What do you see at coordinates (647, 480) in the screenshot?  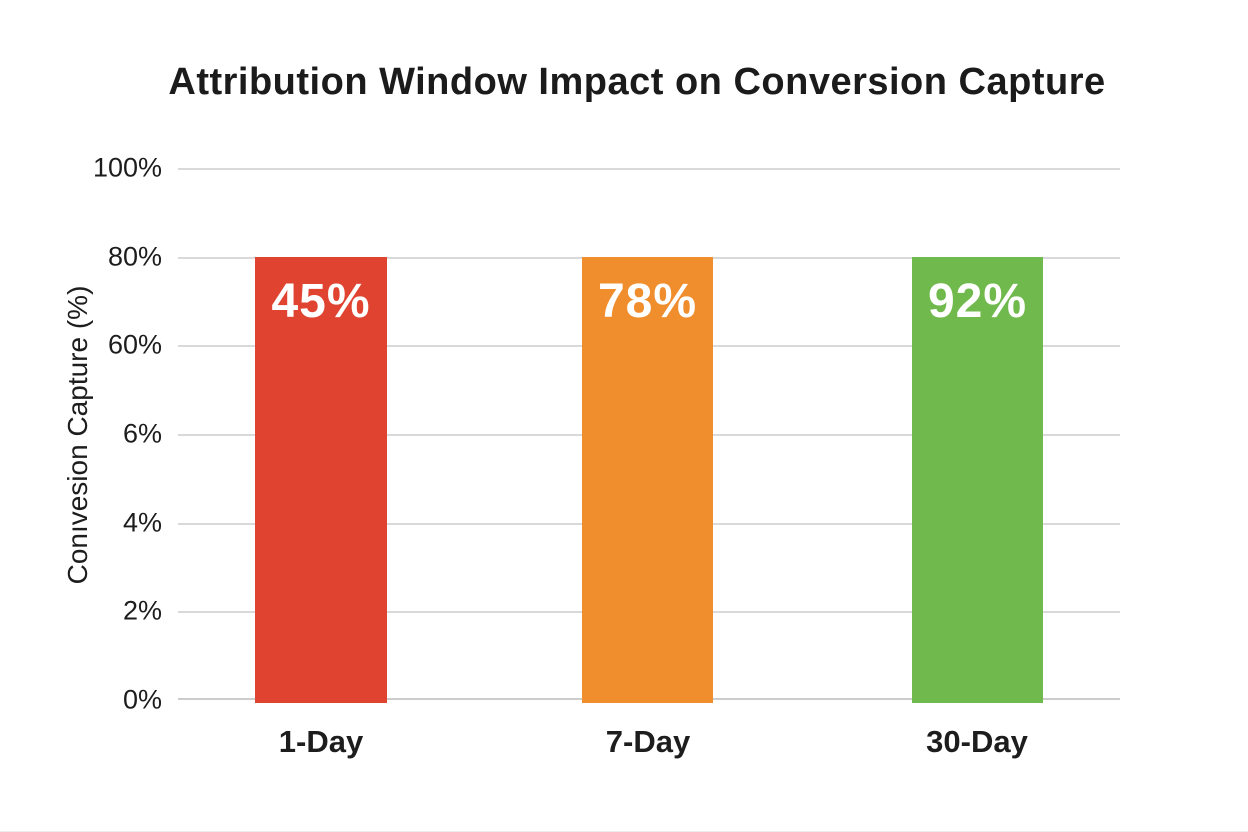 I see `bar-7-day: 78%` at bounding box center [647, 480].